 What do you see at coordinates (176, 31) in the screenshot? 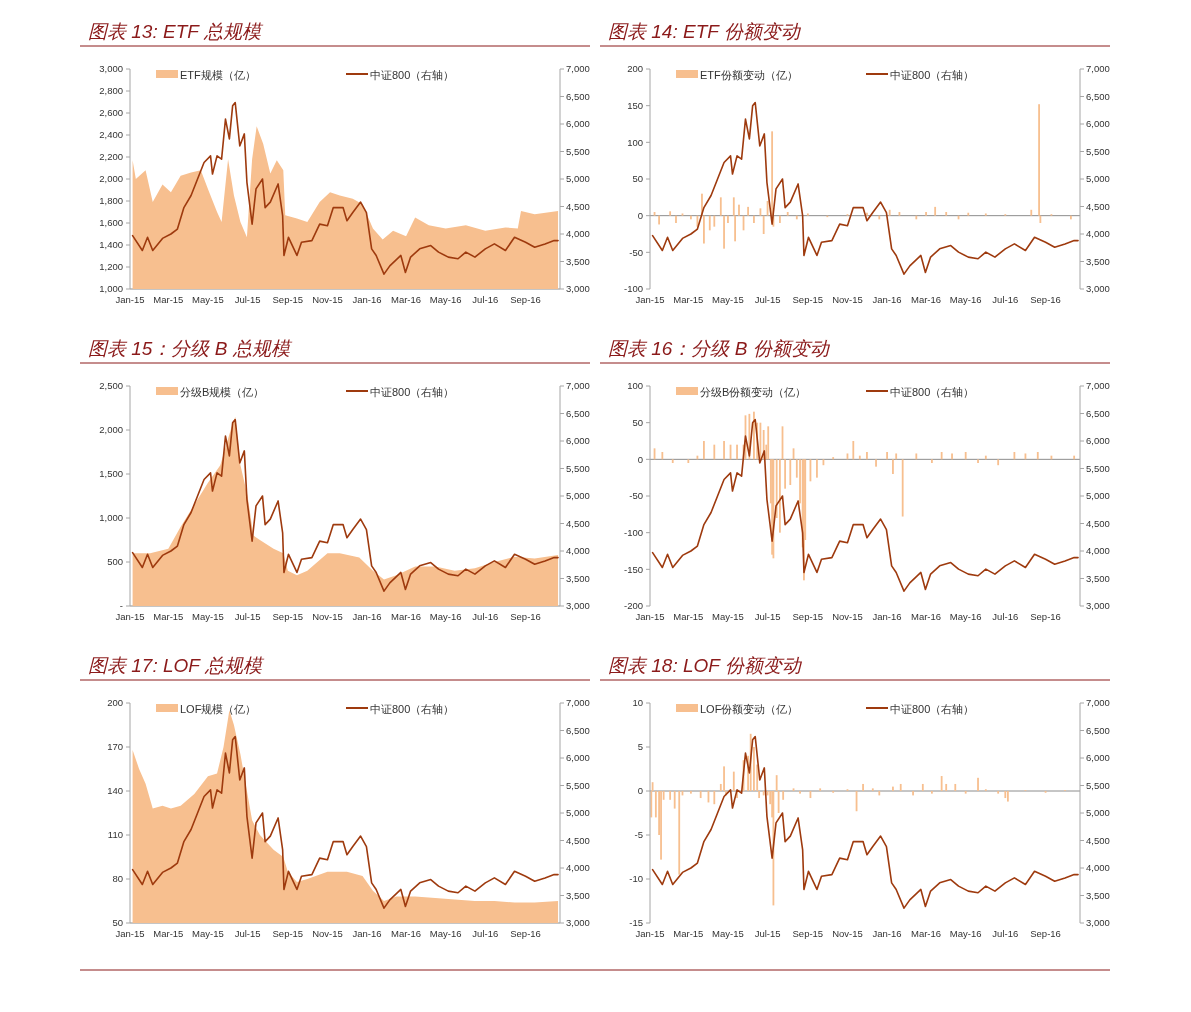
I see `chart-title: 图表 13: ETF 总规模` at bounding box center [176, 31].